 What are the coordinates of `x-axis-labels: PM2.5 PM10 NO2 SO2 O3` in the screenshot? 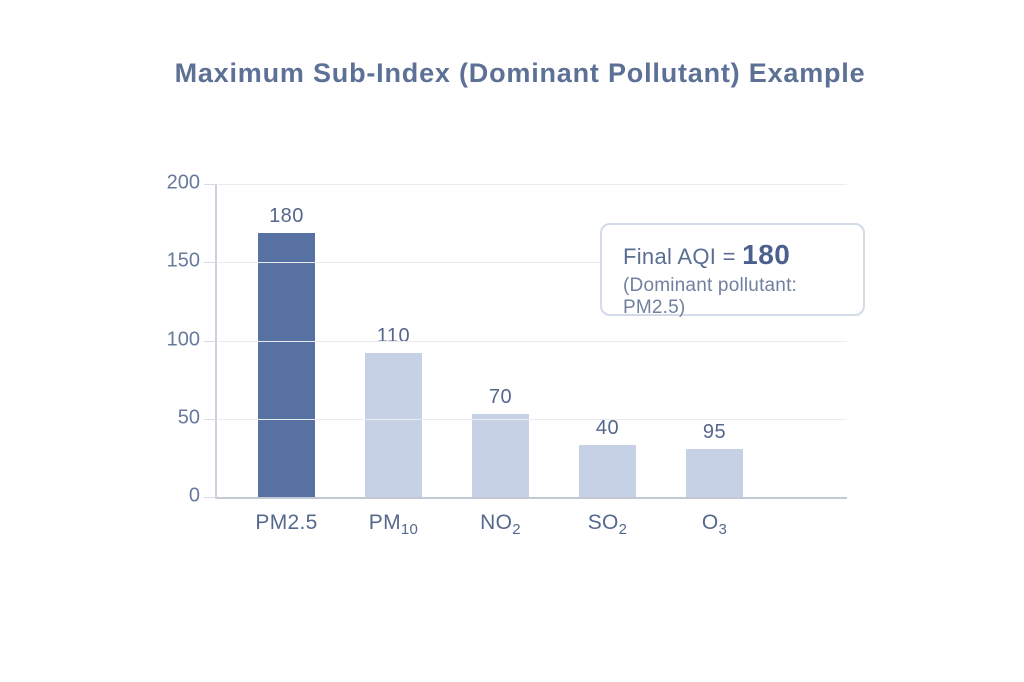 It's located at (500, 525).